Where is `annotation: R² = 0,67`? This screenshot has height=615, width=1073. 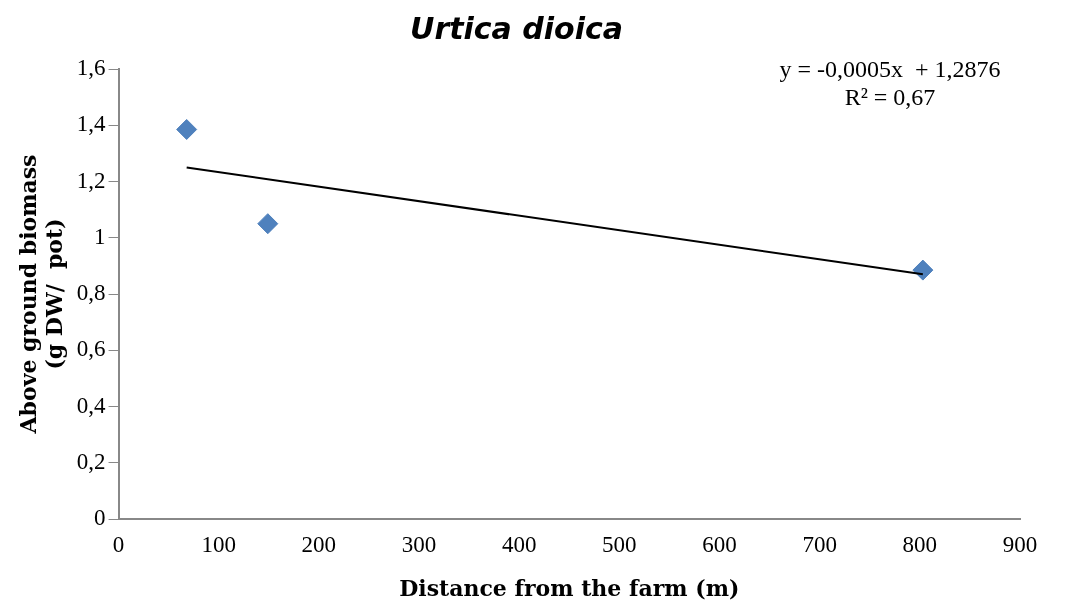 annotation: R² = 0,67 is located at coordinates (890, 97).